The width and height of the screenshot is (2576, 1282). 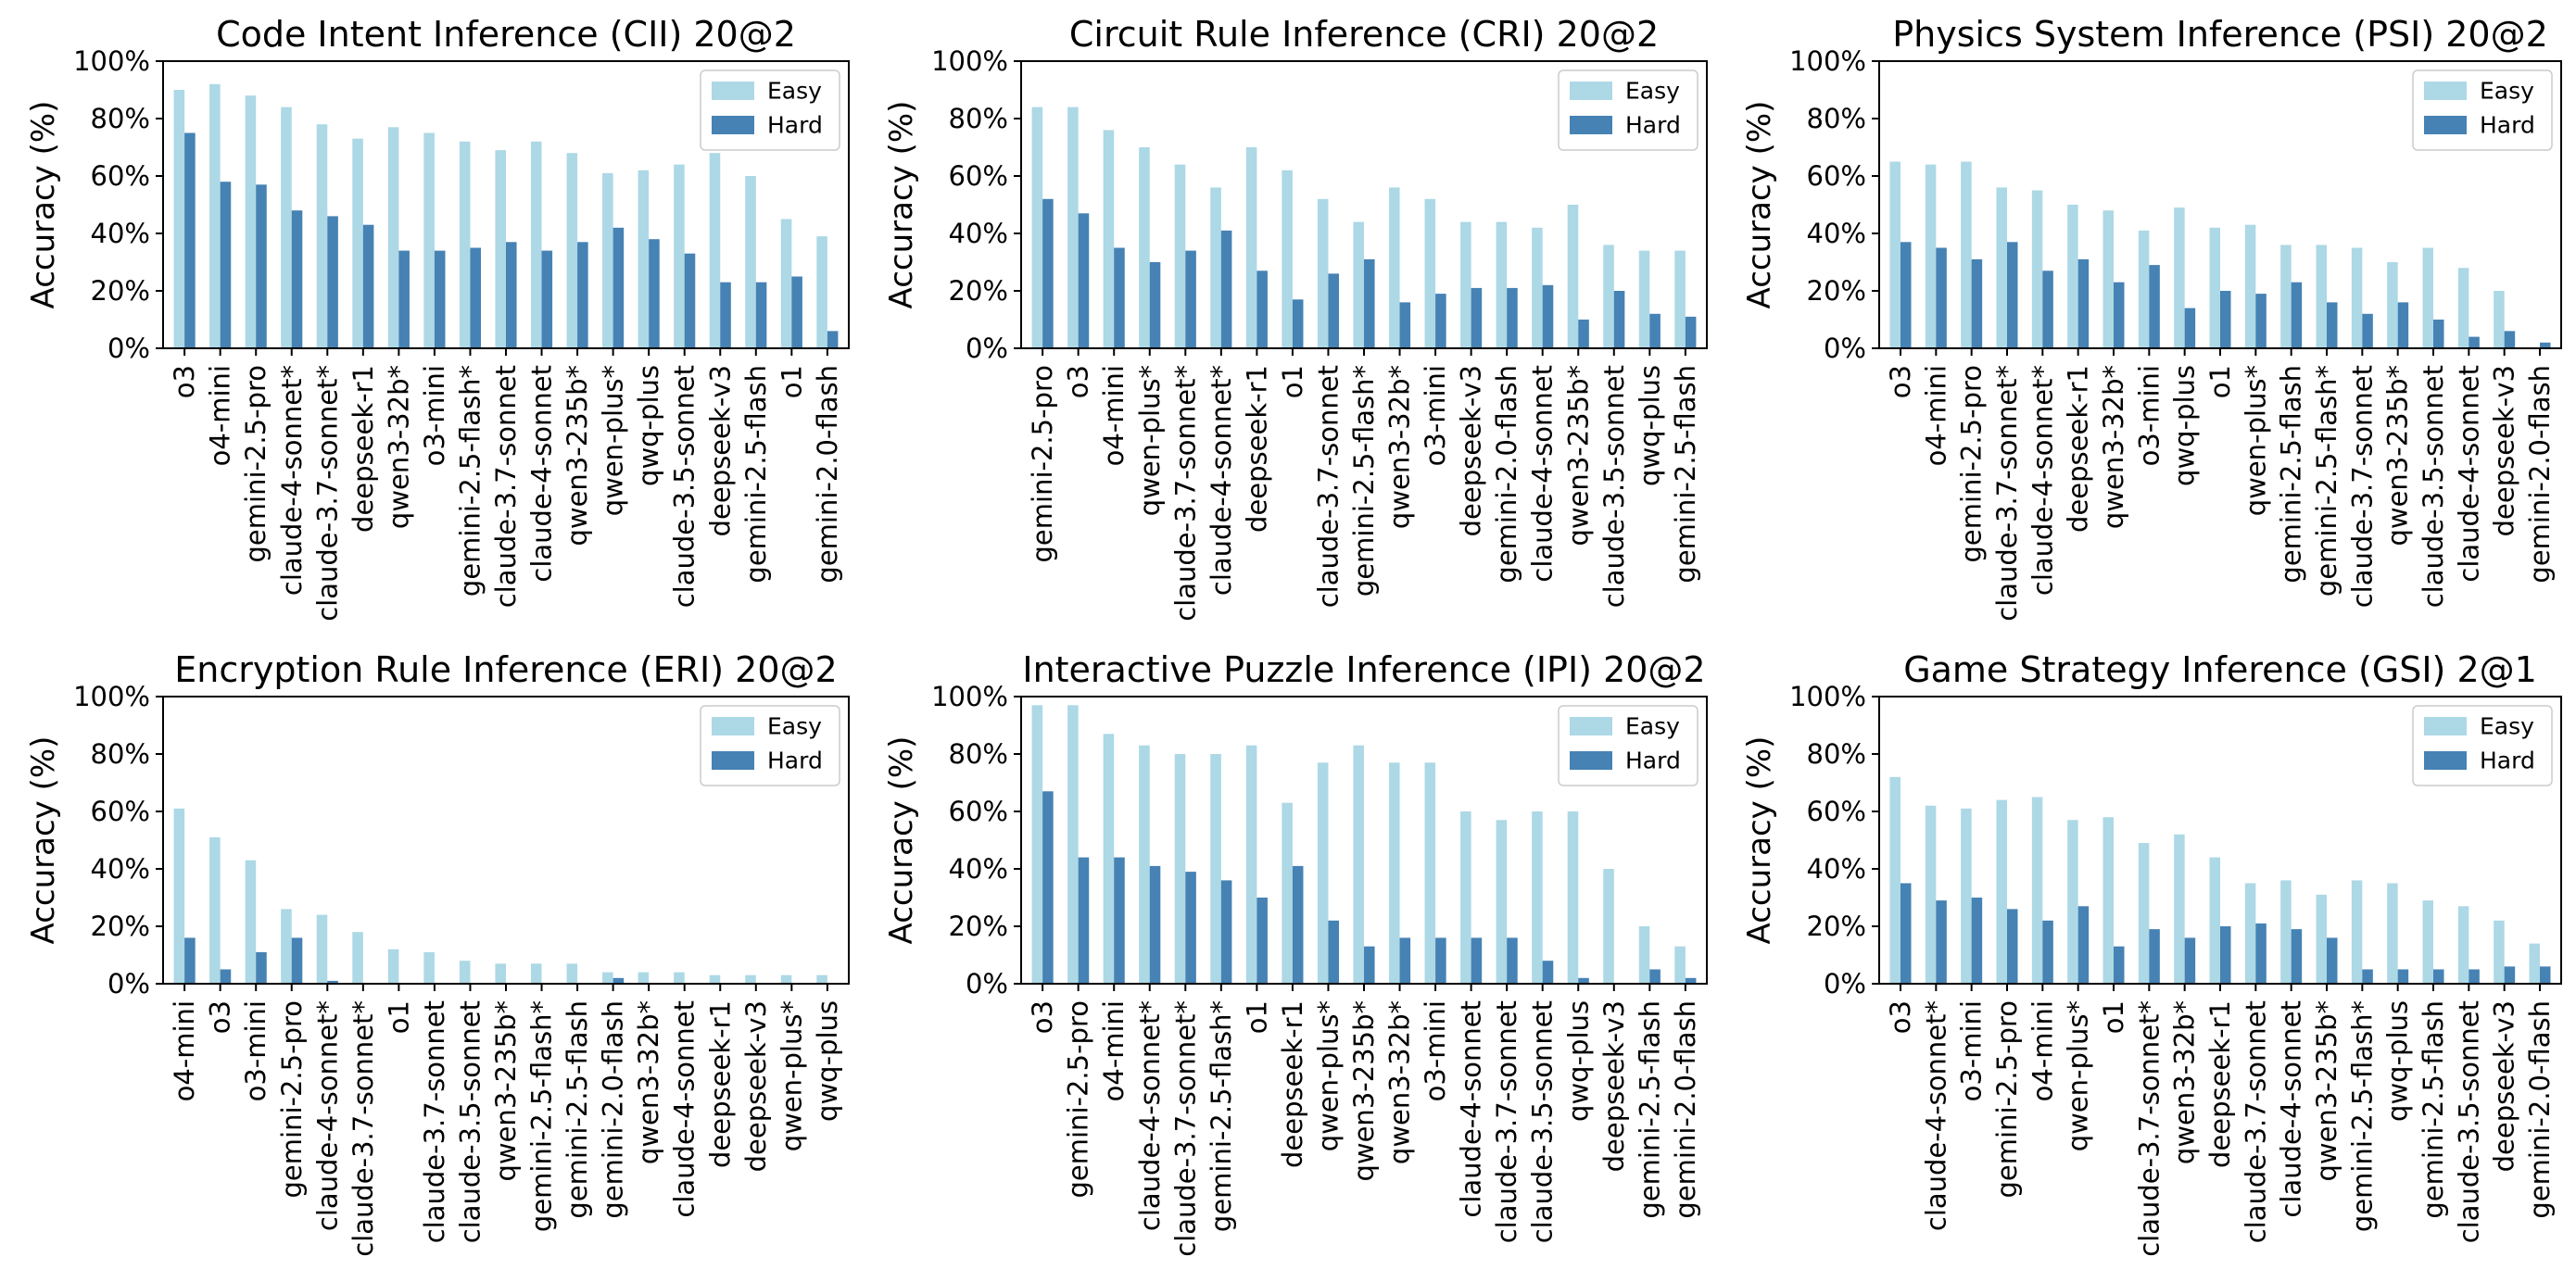 What do you see at coordinates (2042, 1050) in the screenshot?
I see `x-tick-label: o4-mini` at bounding box center [2042, 1050].